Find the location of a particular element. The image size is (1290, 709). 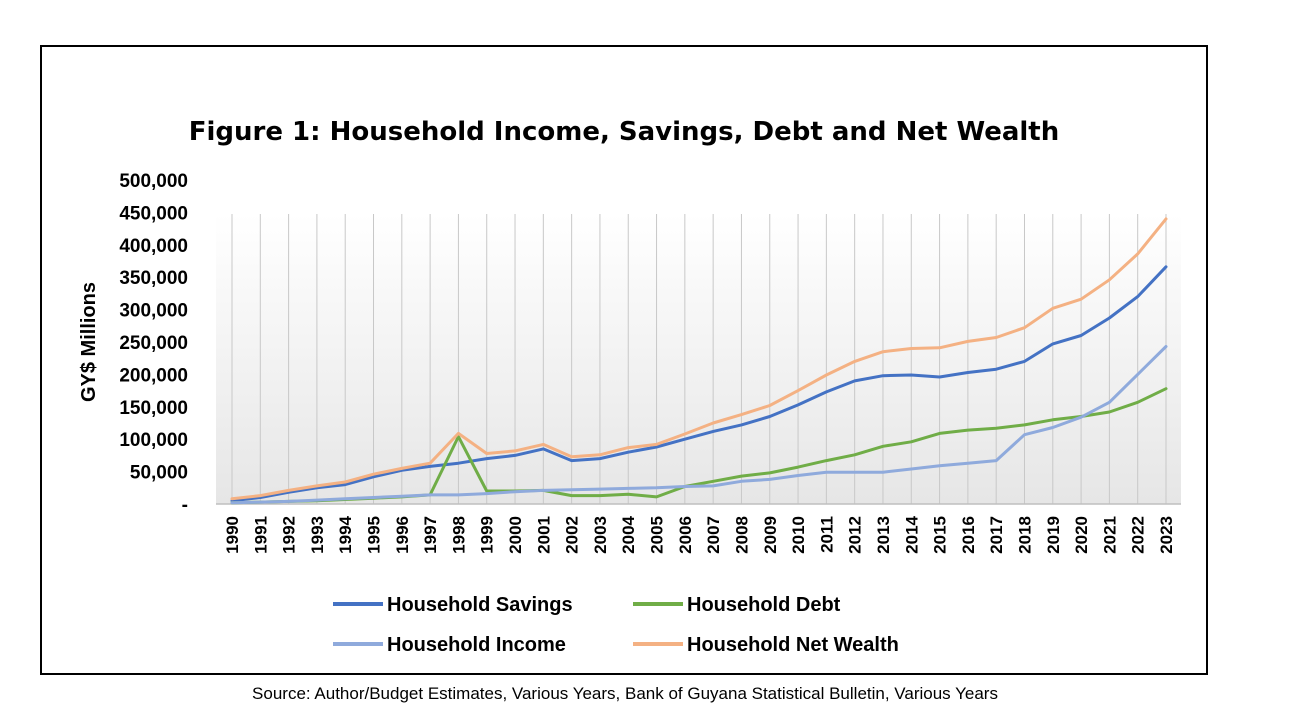

x-tick-label: 2011 is located at coordinates (826, 534).